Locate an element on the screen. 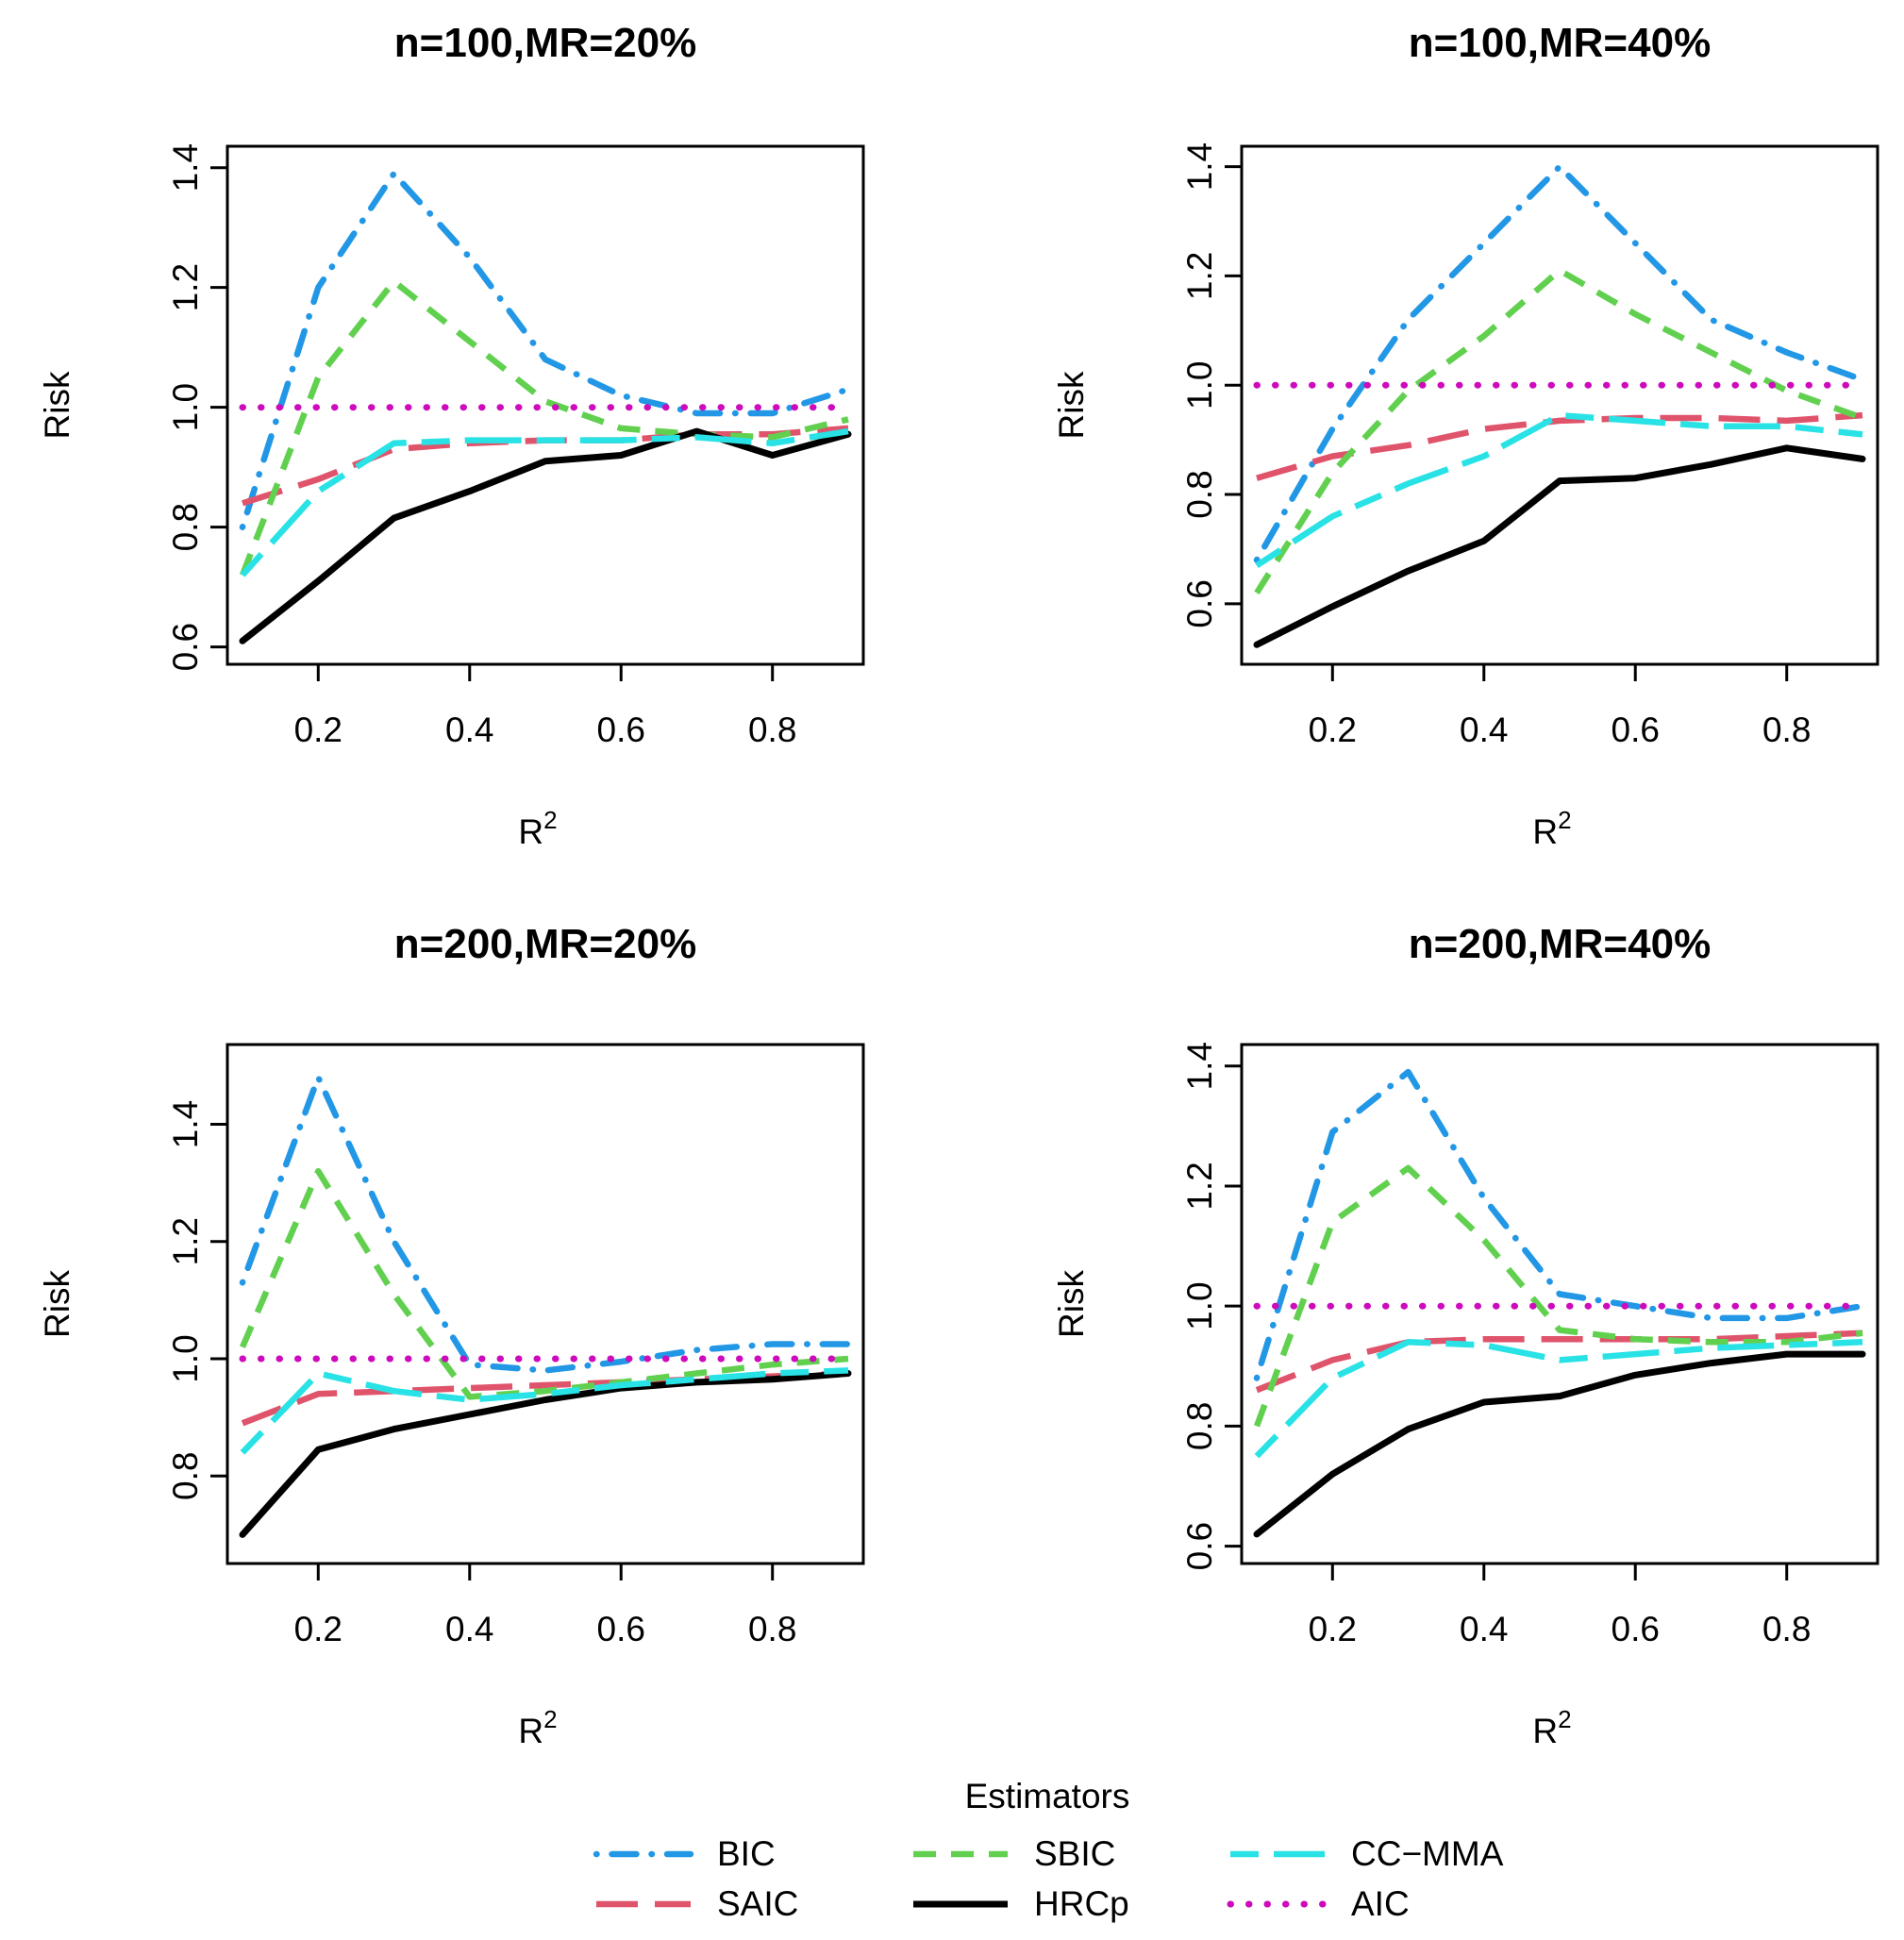 Image resolution: width=1904 pixels, height=1940 pixels. legend: Estimators BIC SAIC SBIC HRCp CC−MMA AIC is located at coordinates (1048, 1850).